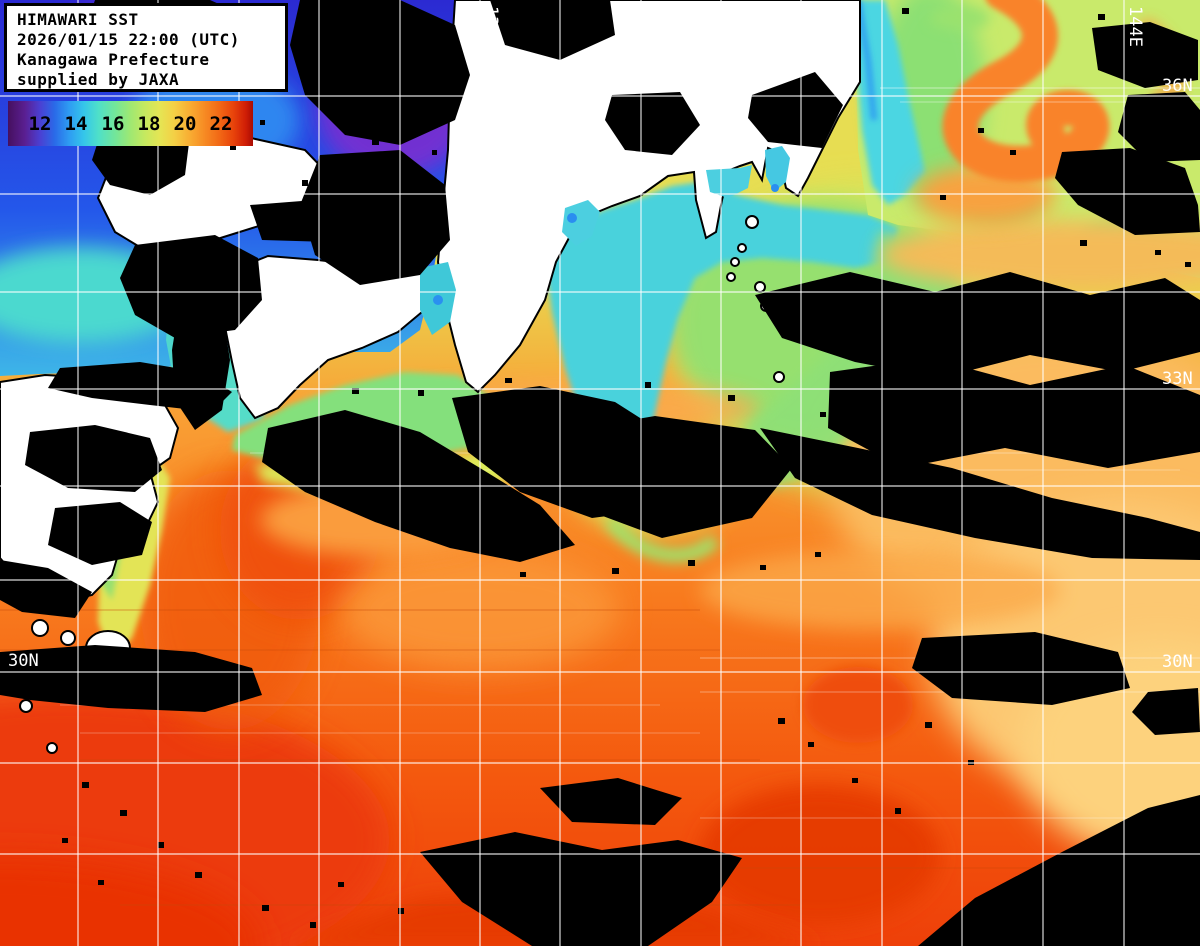 The height and width of the screenshot is (946, 1200). Describe the element at coordinates (1135, 26) in the screenshot. I see `lon-label-144e: 144E` at that location.